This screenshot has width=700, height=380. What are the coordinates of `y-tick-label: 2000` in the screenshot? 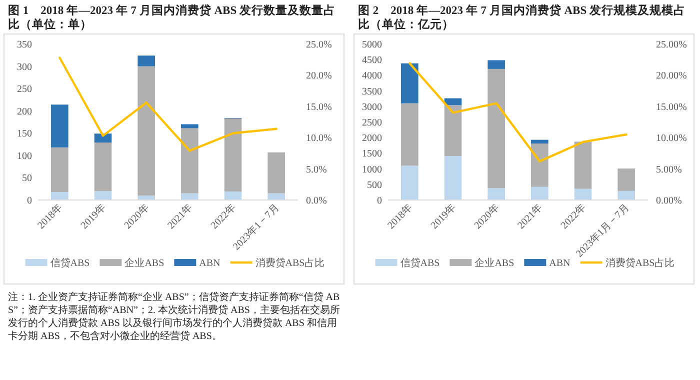 It's located at (372, 138).